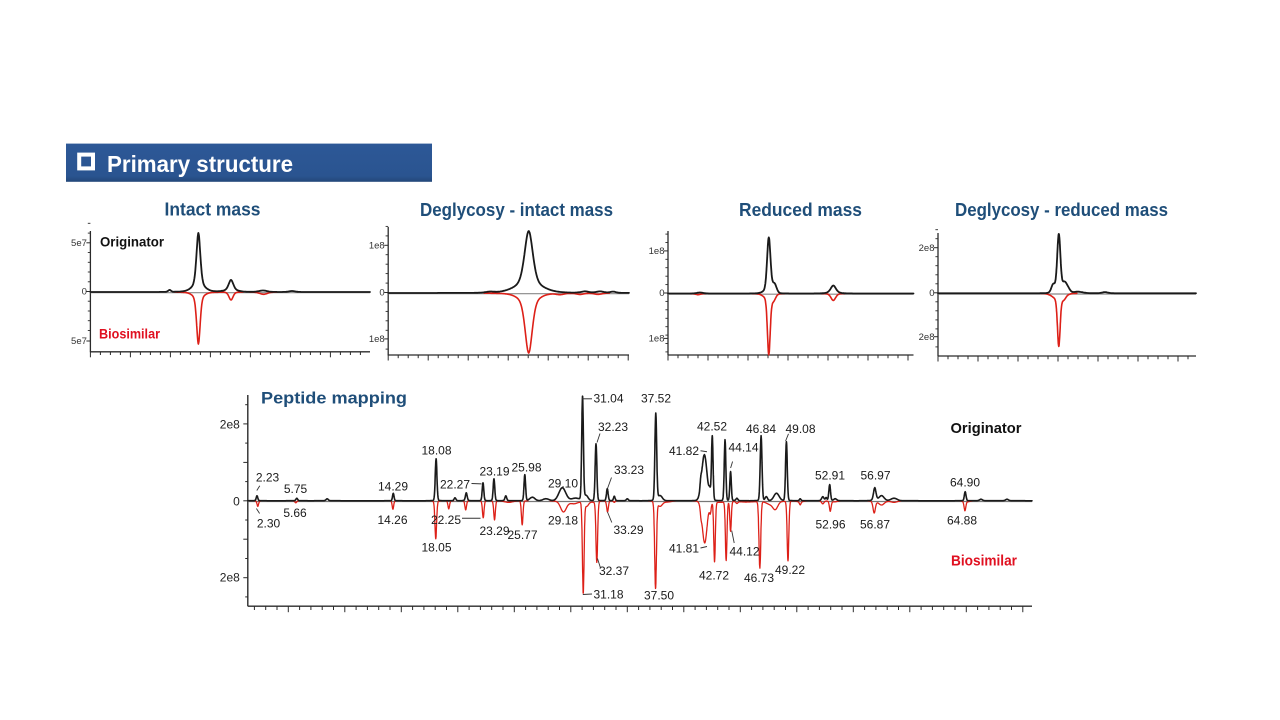 The image size is (1280, 720). I want to click on svg-text: 44.14, so click(743, 448).